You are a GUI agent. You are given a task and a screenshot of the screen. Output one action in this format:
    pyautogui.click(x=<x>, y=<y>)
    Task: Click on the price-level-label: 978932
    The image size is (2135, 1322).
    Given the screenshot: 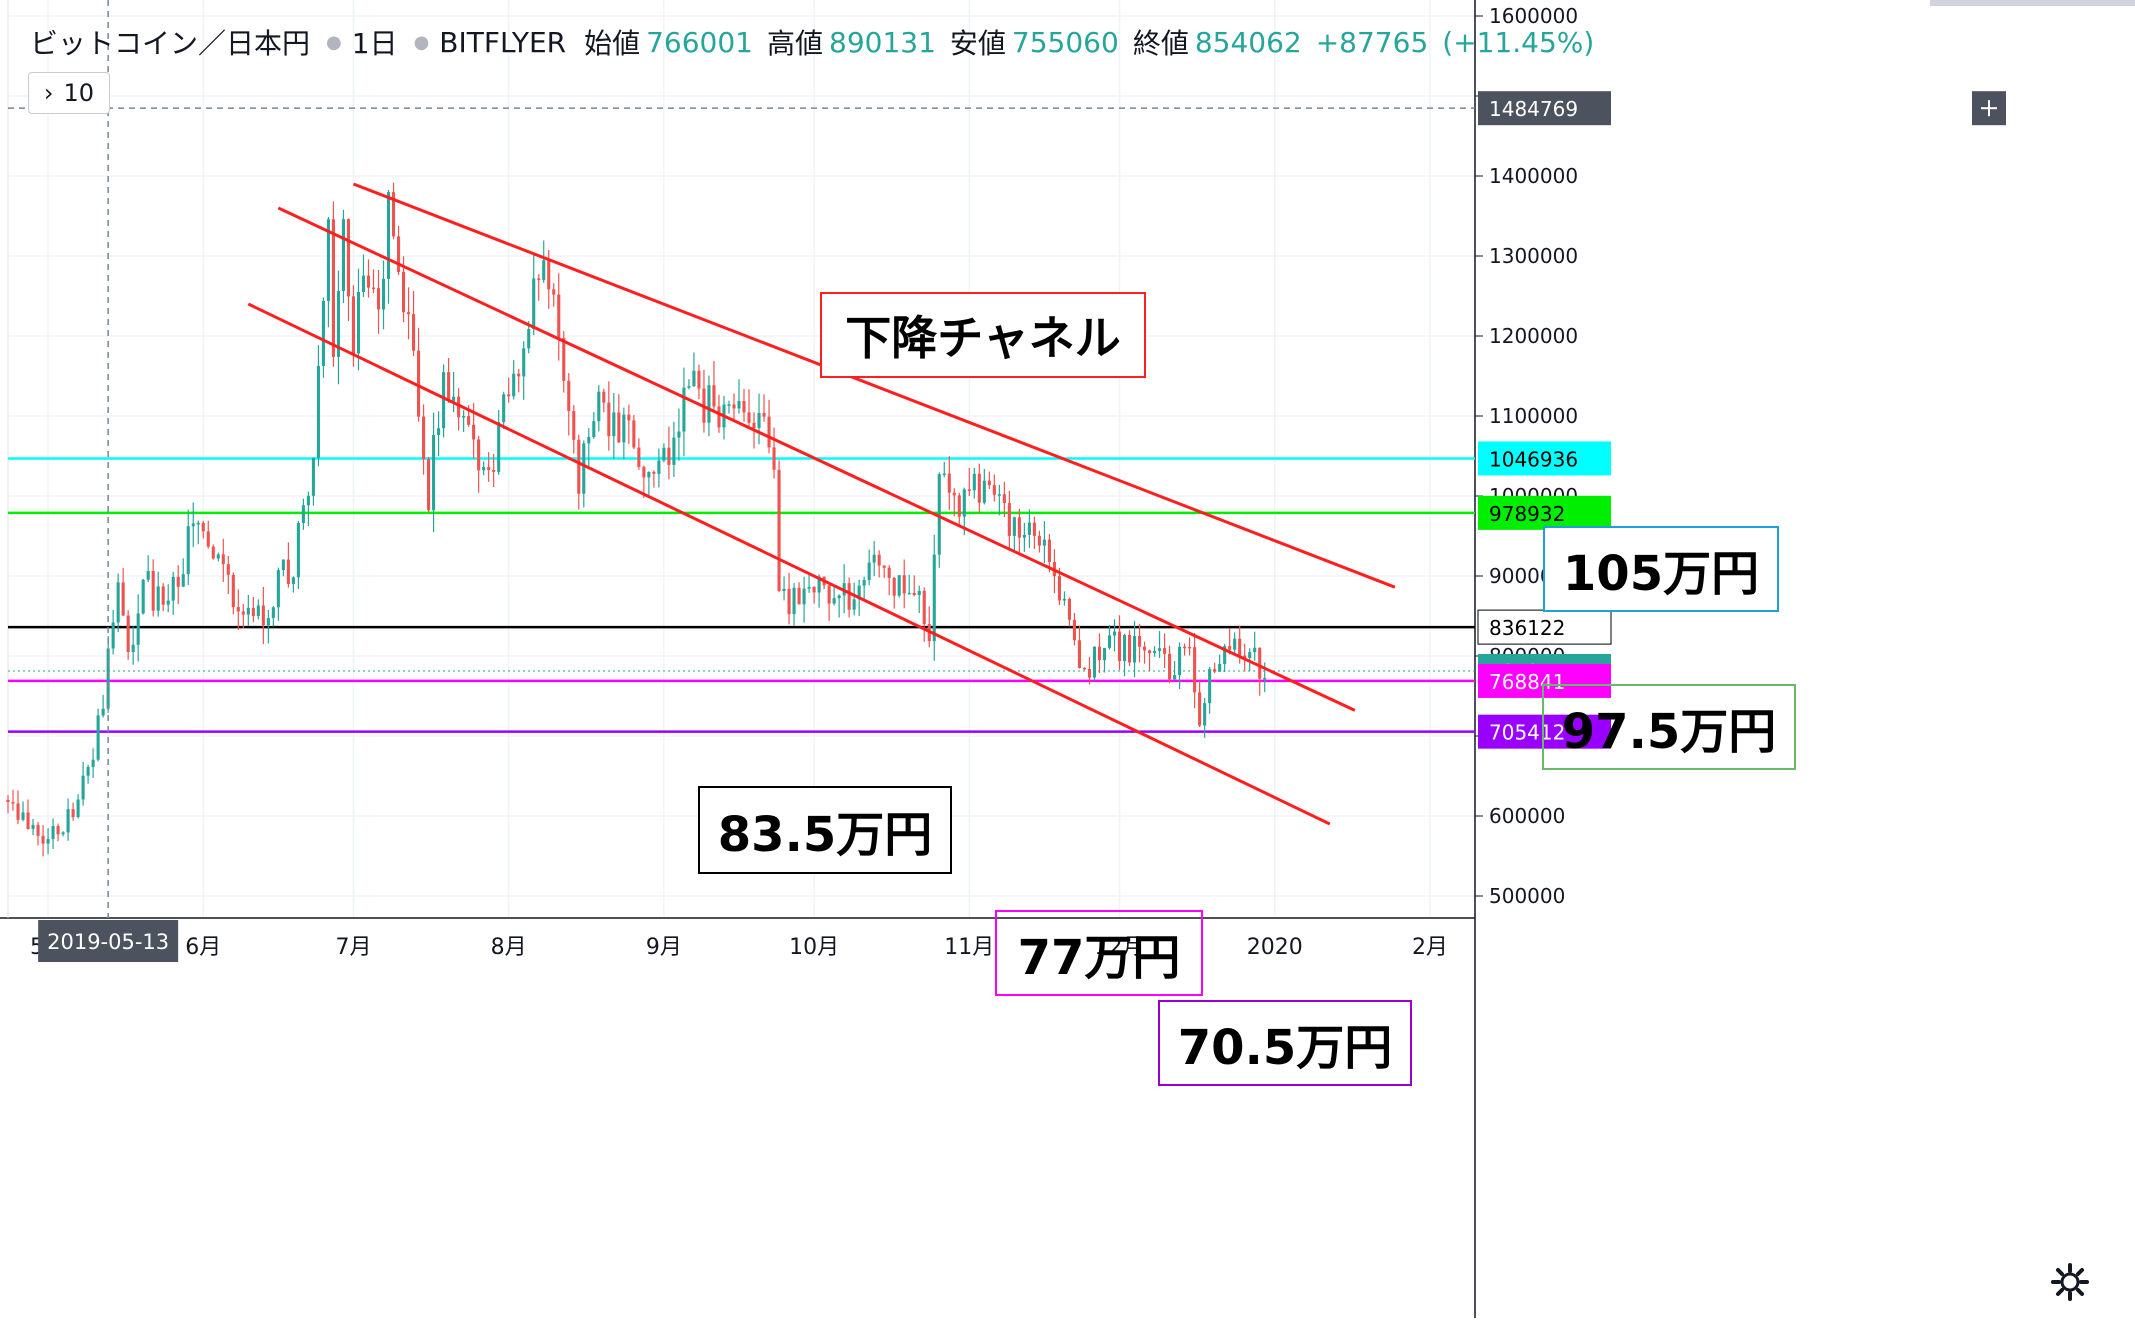 What is the action you would take?
    pyautogui.click(x=1527, y=514)
    